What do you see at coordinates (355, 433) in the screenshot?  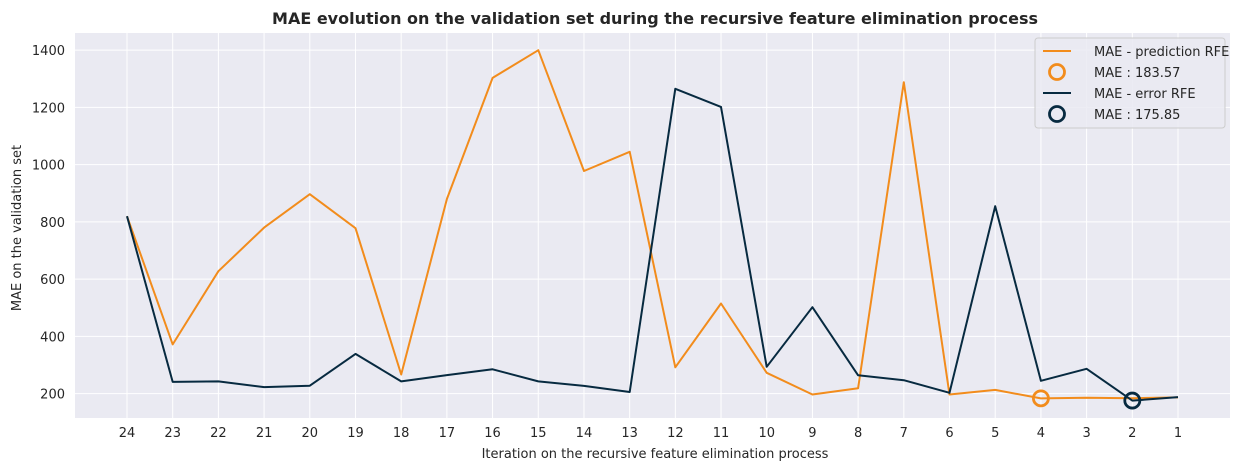 I see `x-tick-label: 19` at bounding box center [355, 433].